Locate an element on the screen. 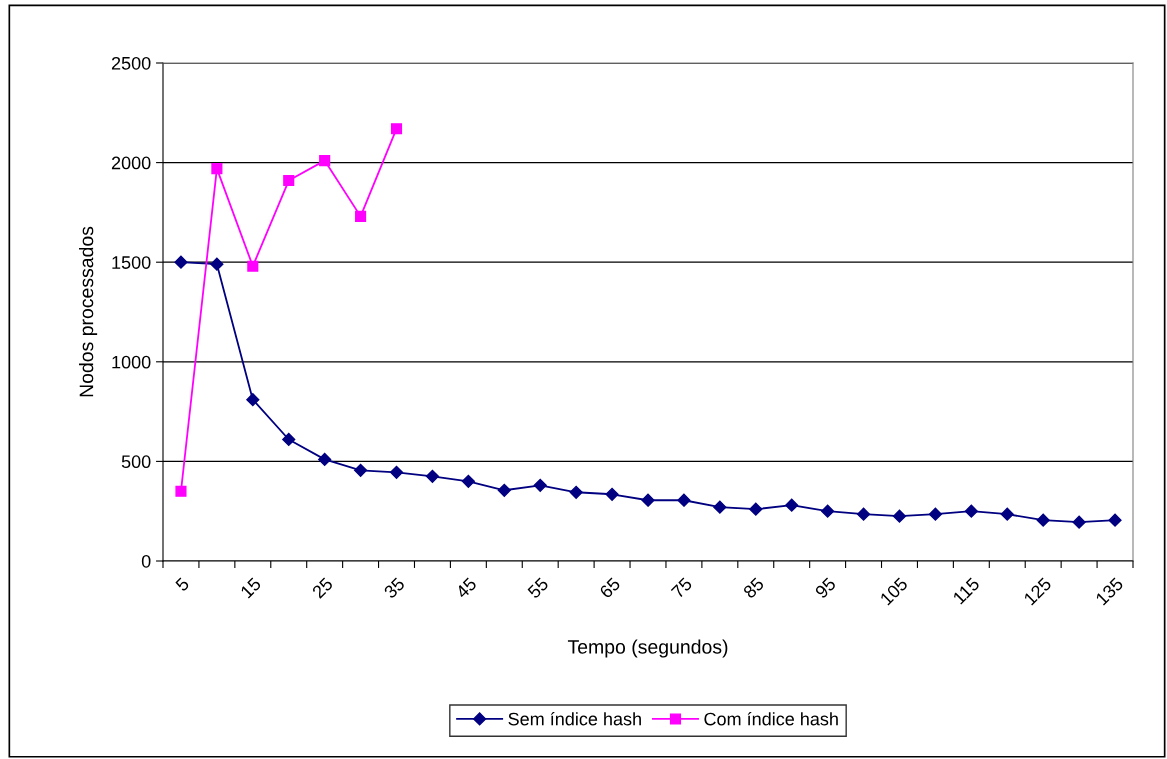  x-tick-label: 105 is located at coordinates (894, 591).